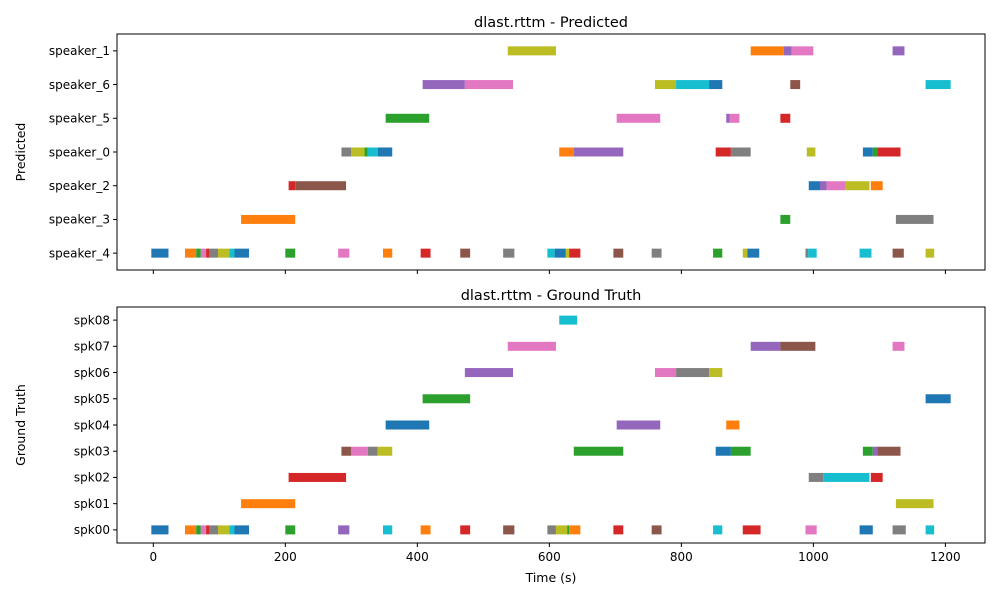 The height and width of the screenshot is (600, 1000). Describe the element at coordinates (79, 253) in the screenshot. I see `y-tick-label: speaker_4` at that location.